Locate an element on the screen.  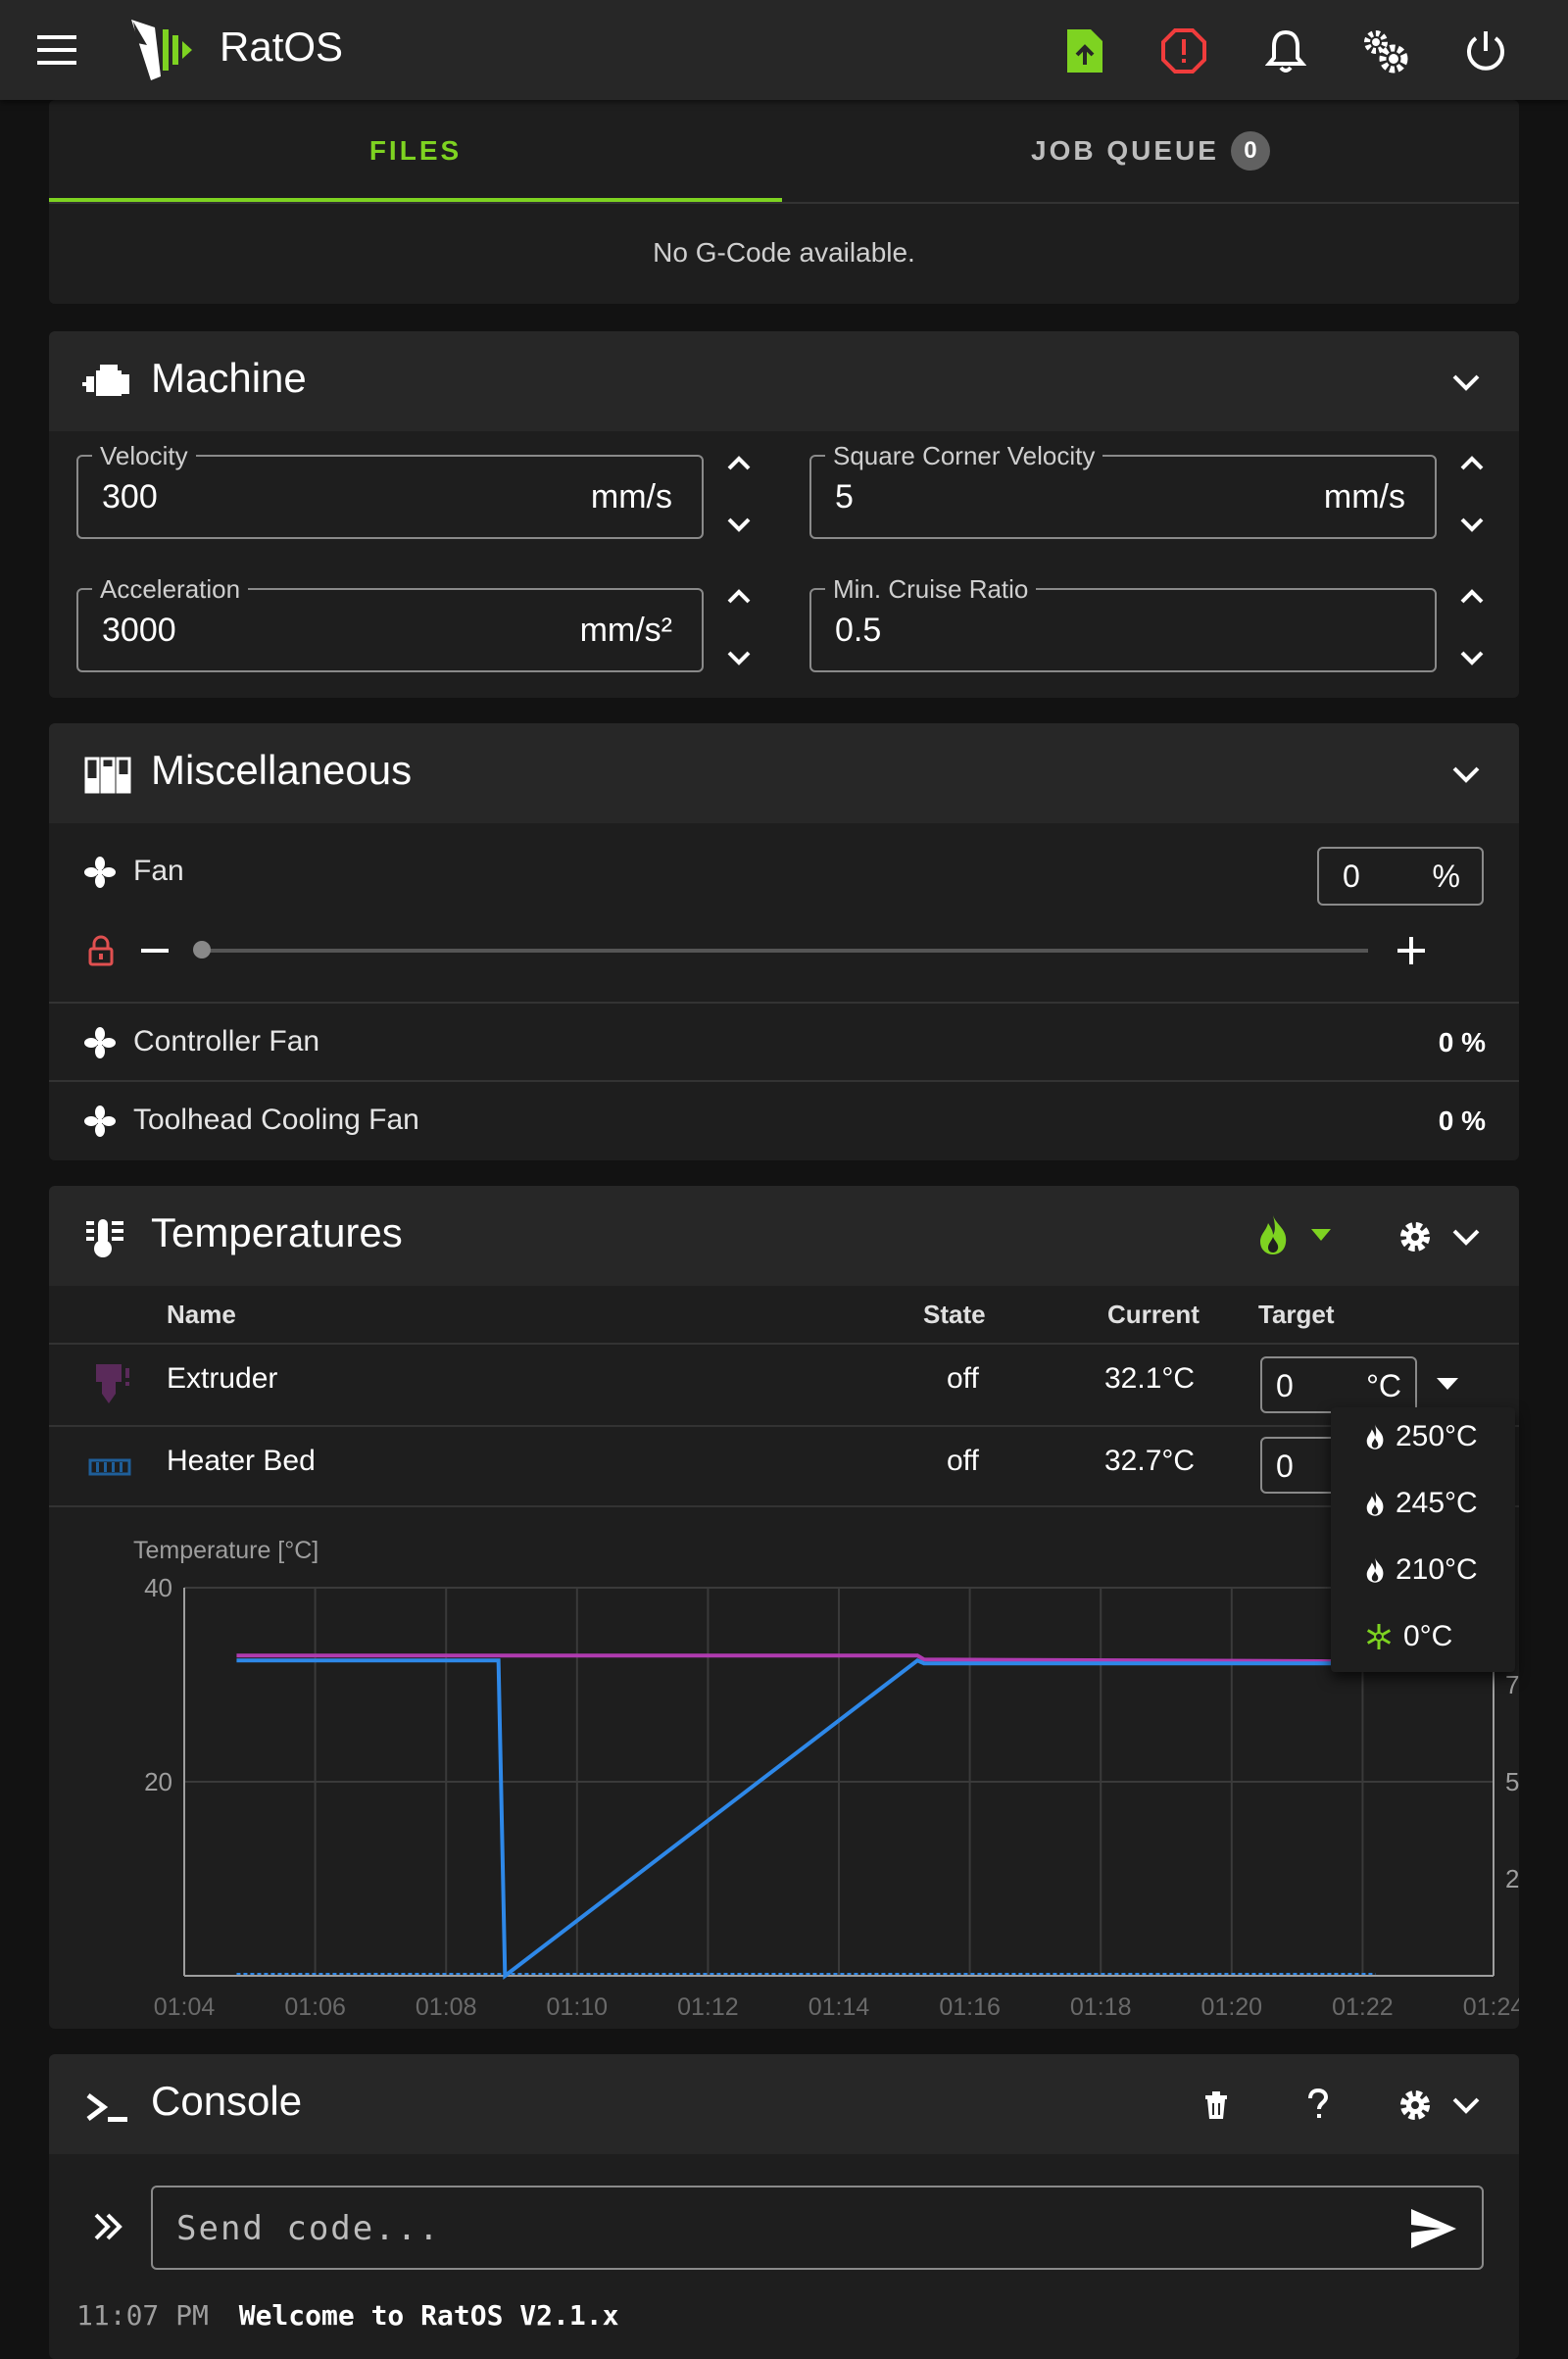
emergency-stop-icon is located at coordinates (1183, 51).